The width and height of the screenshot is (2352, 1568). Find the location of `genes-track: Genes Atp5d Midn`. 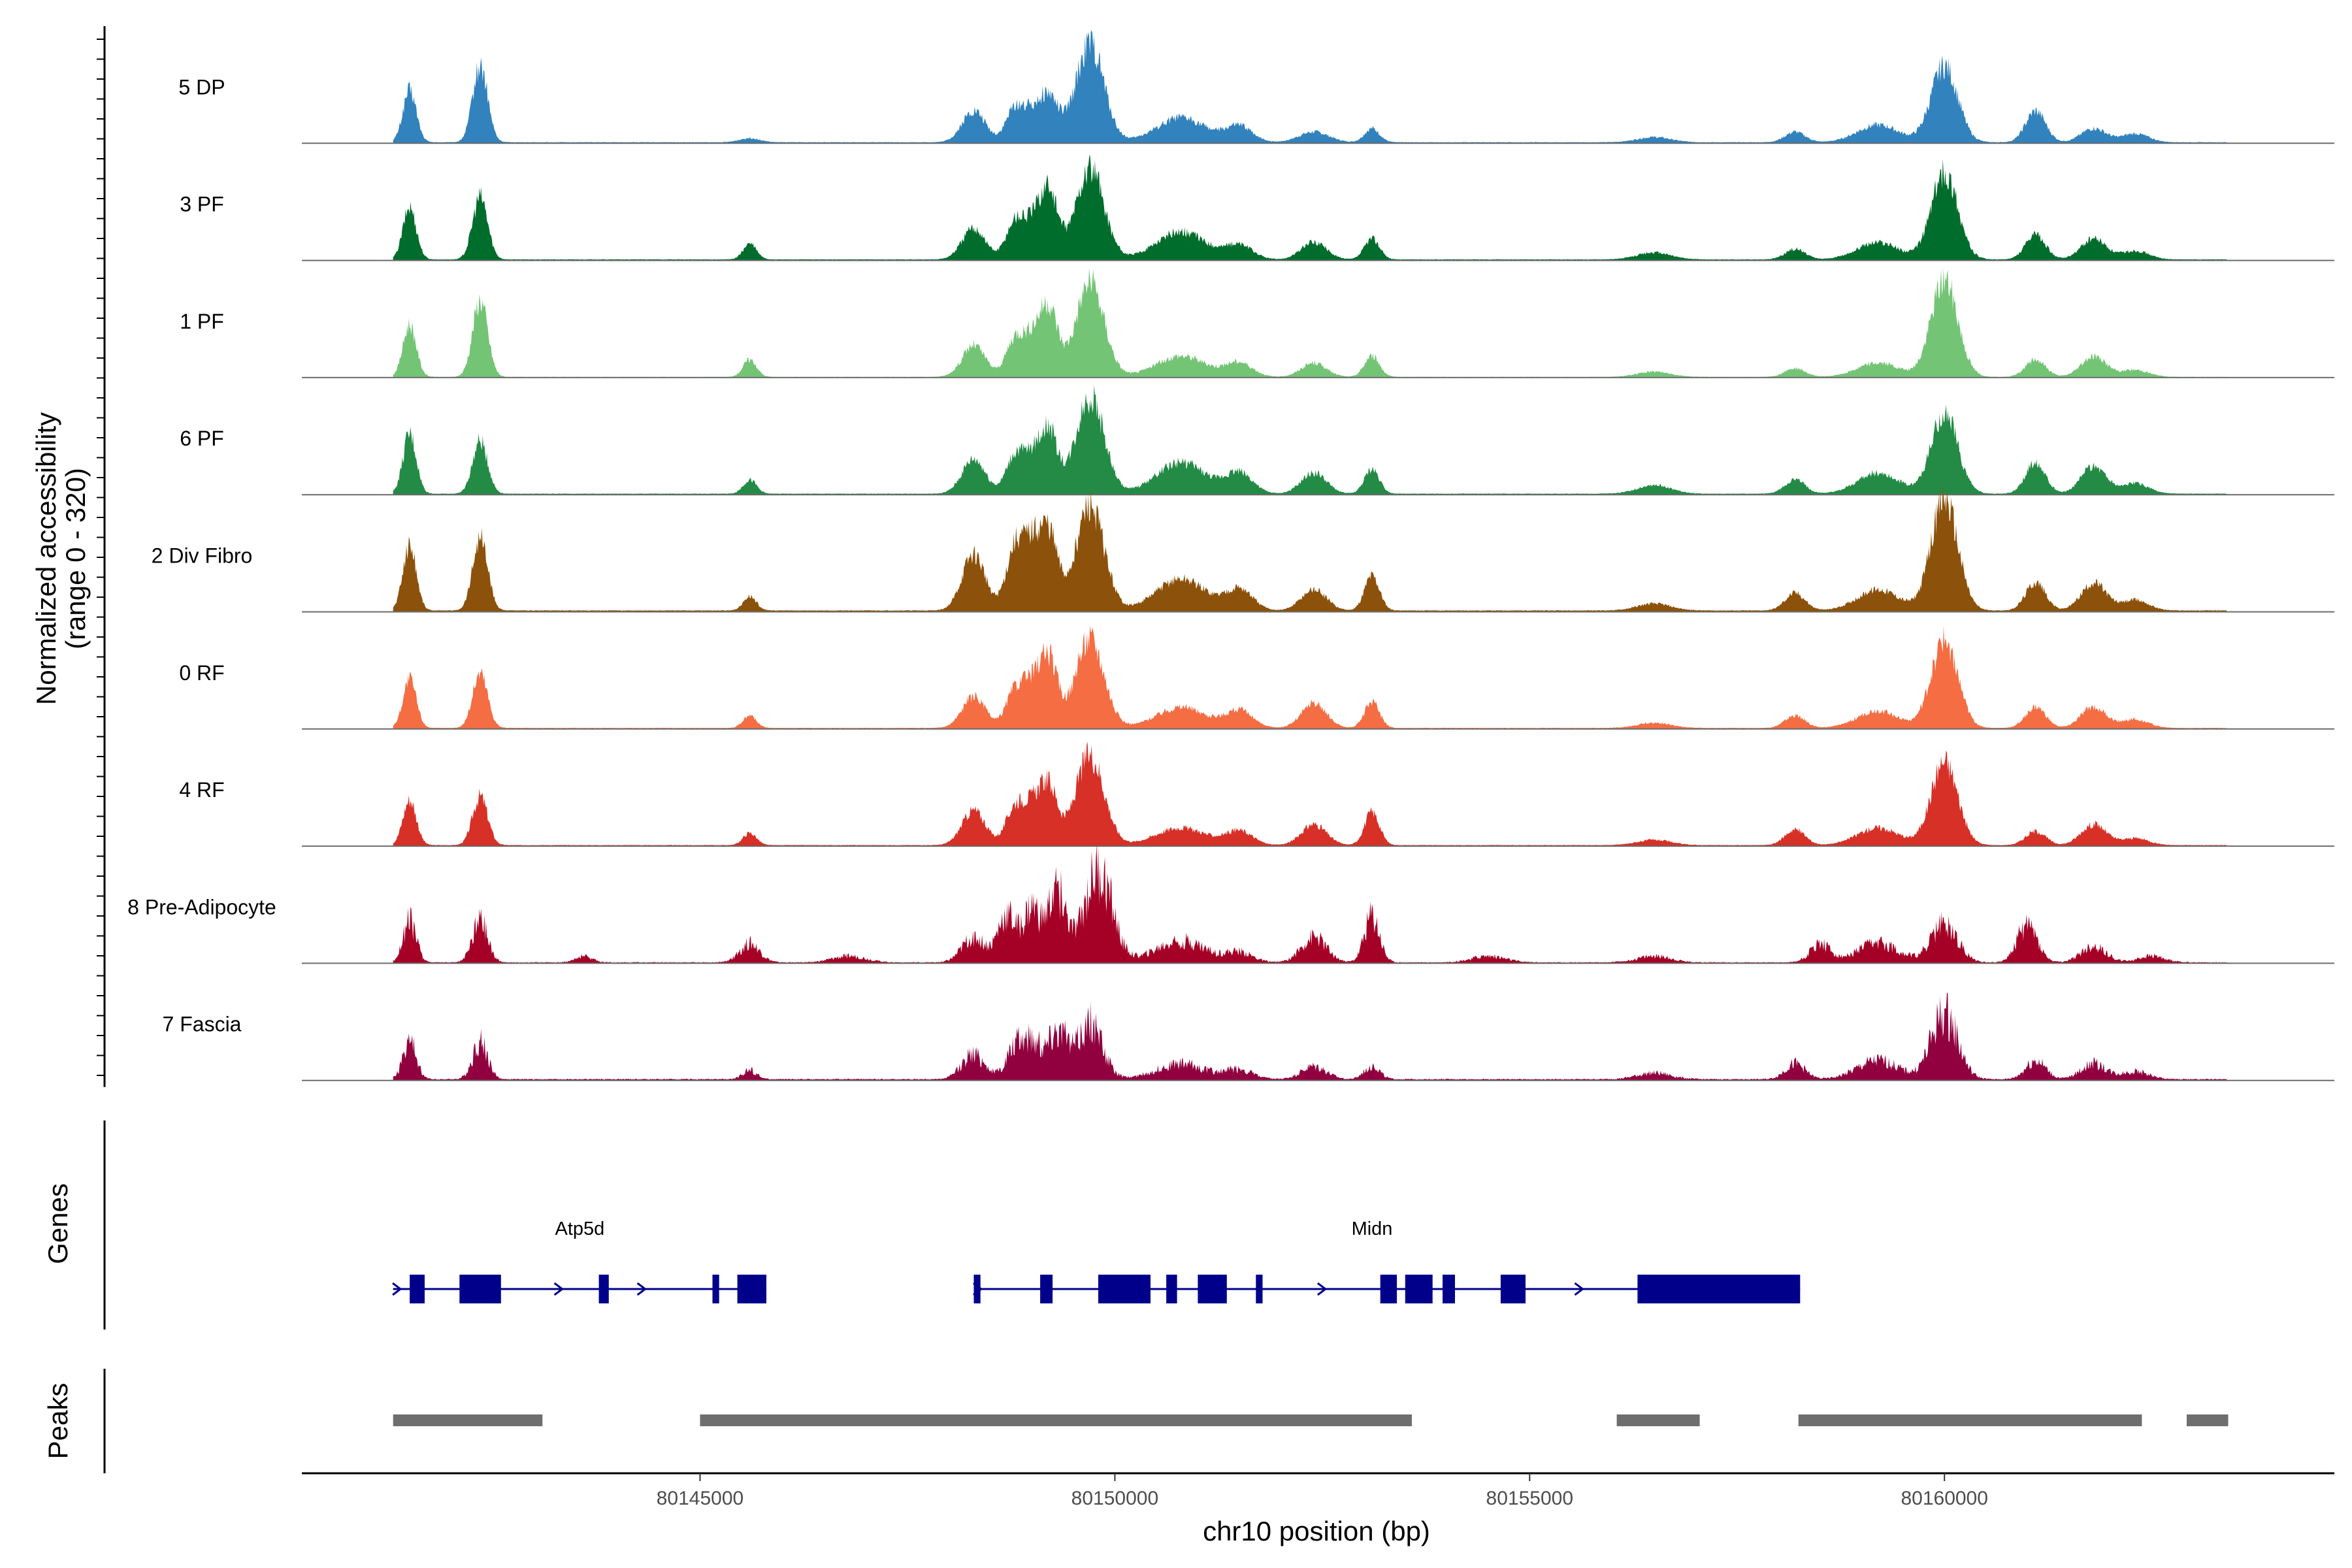

genes-track: Genes Atp5d Midn is located at coordinates (921, 1225).